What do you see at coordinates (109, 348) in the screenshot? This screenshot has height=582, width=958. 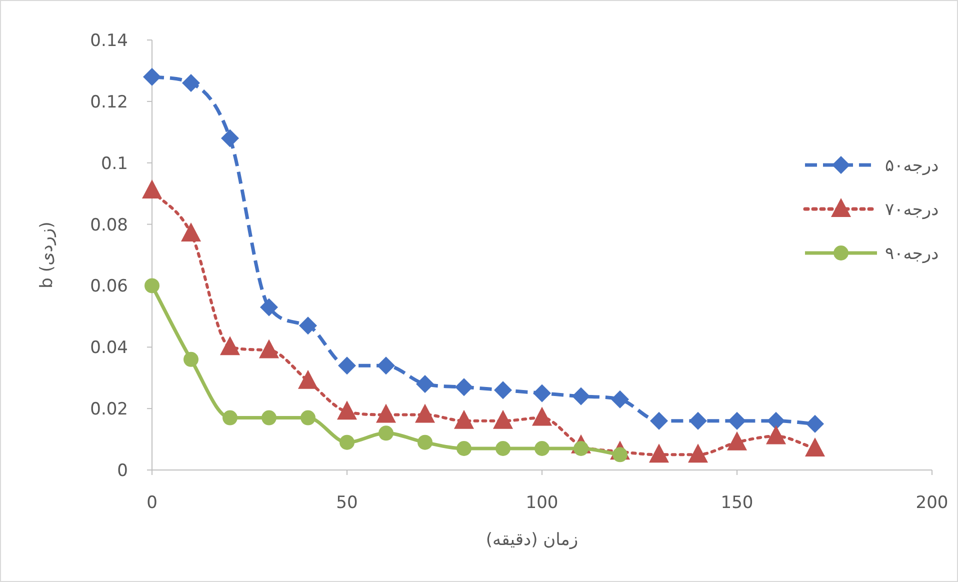 I see `y-tick-label: 0.04` at bounding box center [109, 348].